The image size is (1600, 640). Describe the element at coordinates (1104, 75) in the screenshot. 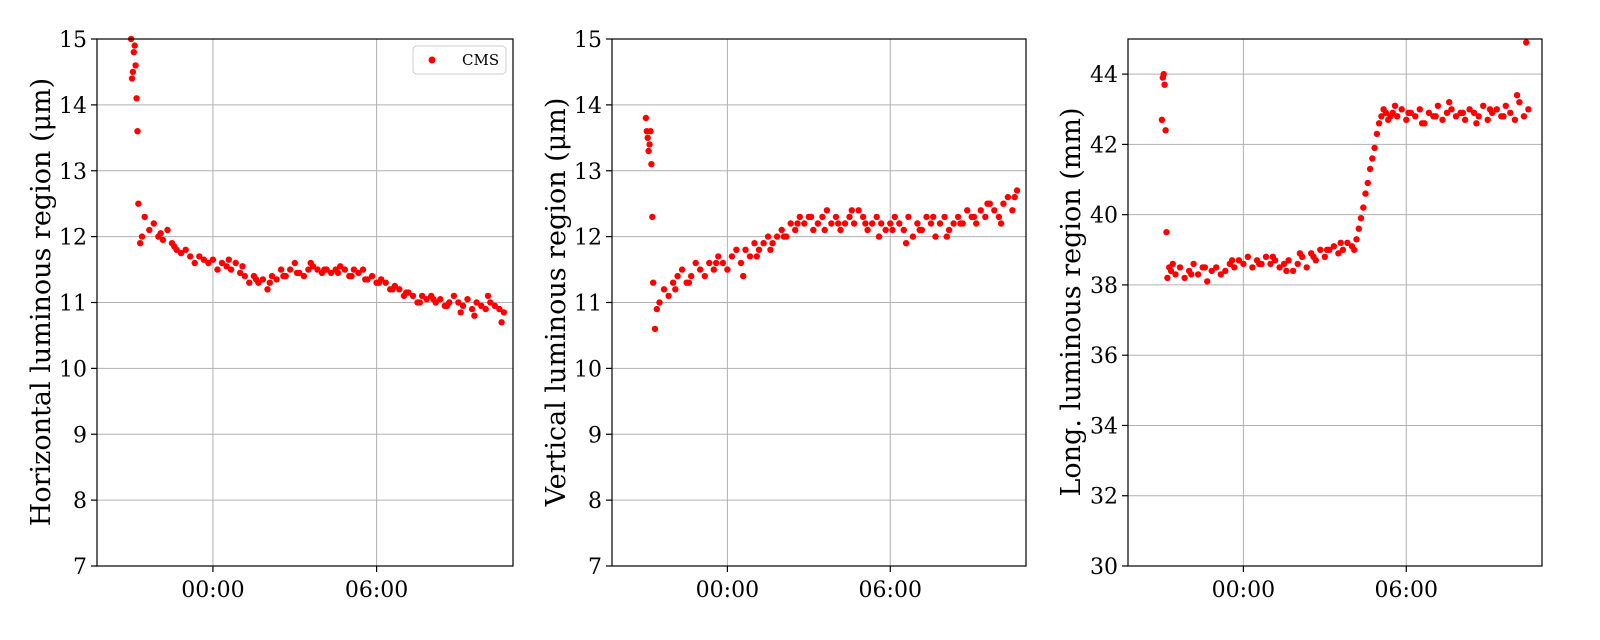

I see `y-tick-label: 44` at that location.